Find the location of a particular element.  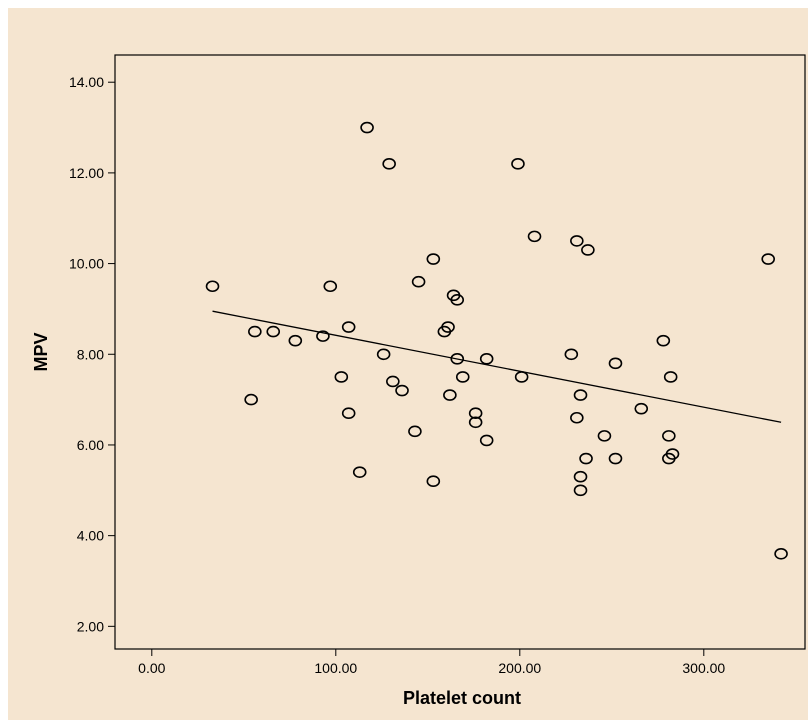

y-tick-label: 14.00 is located at coordinates (86, 82).